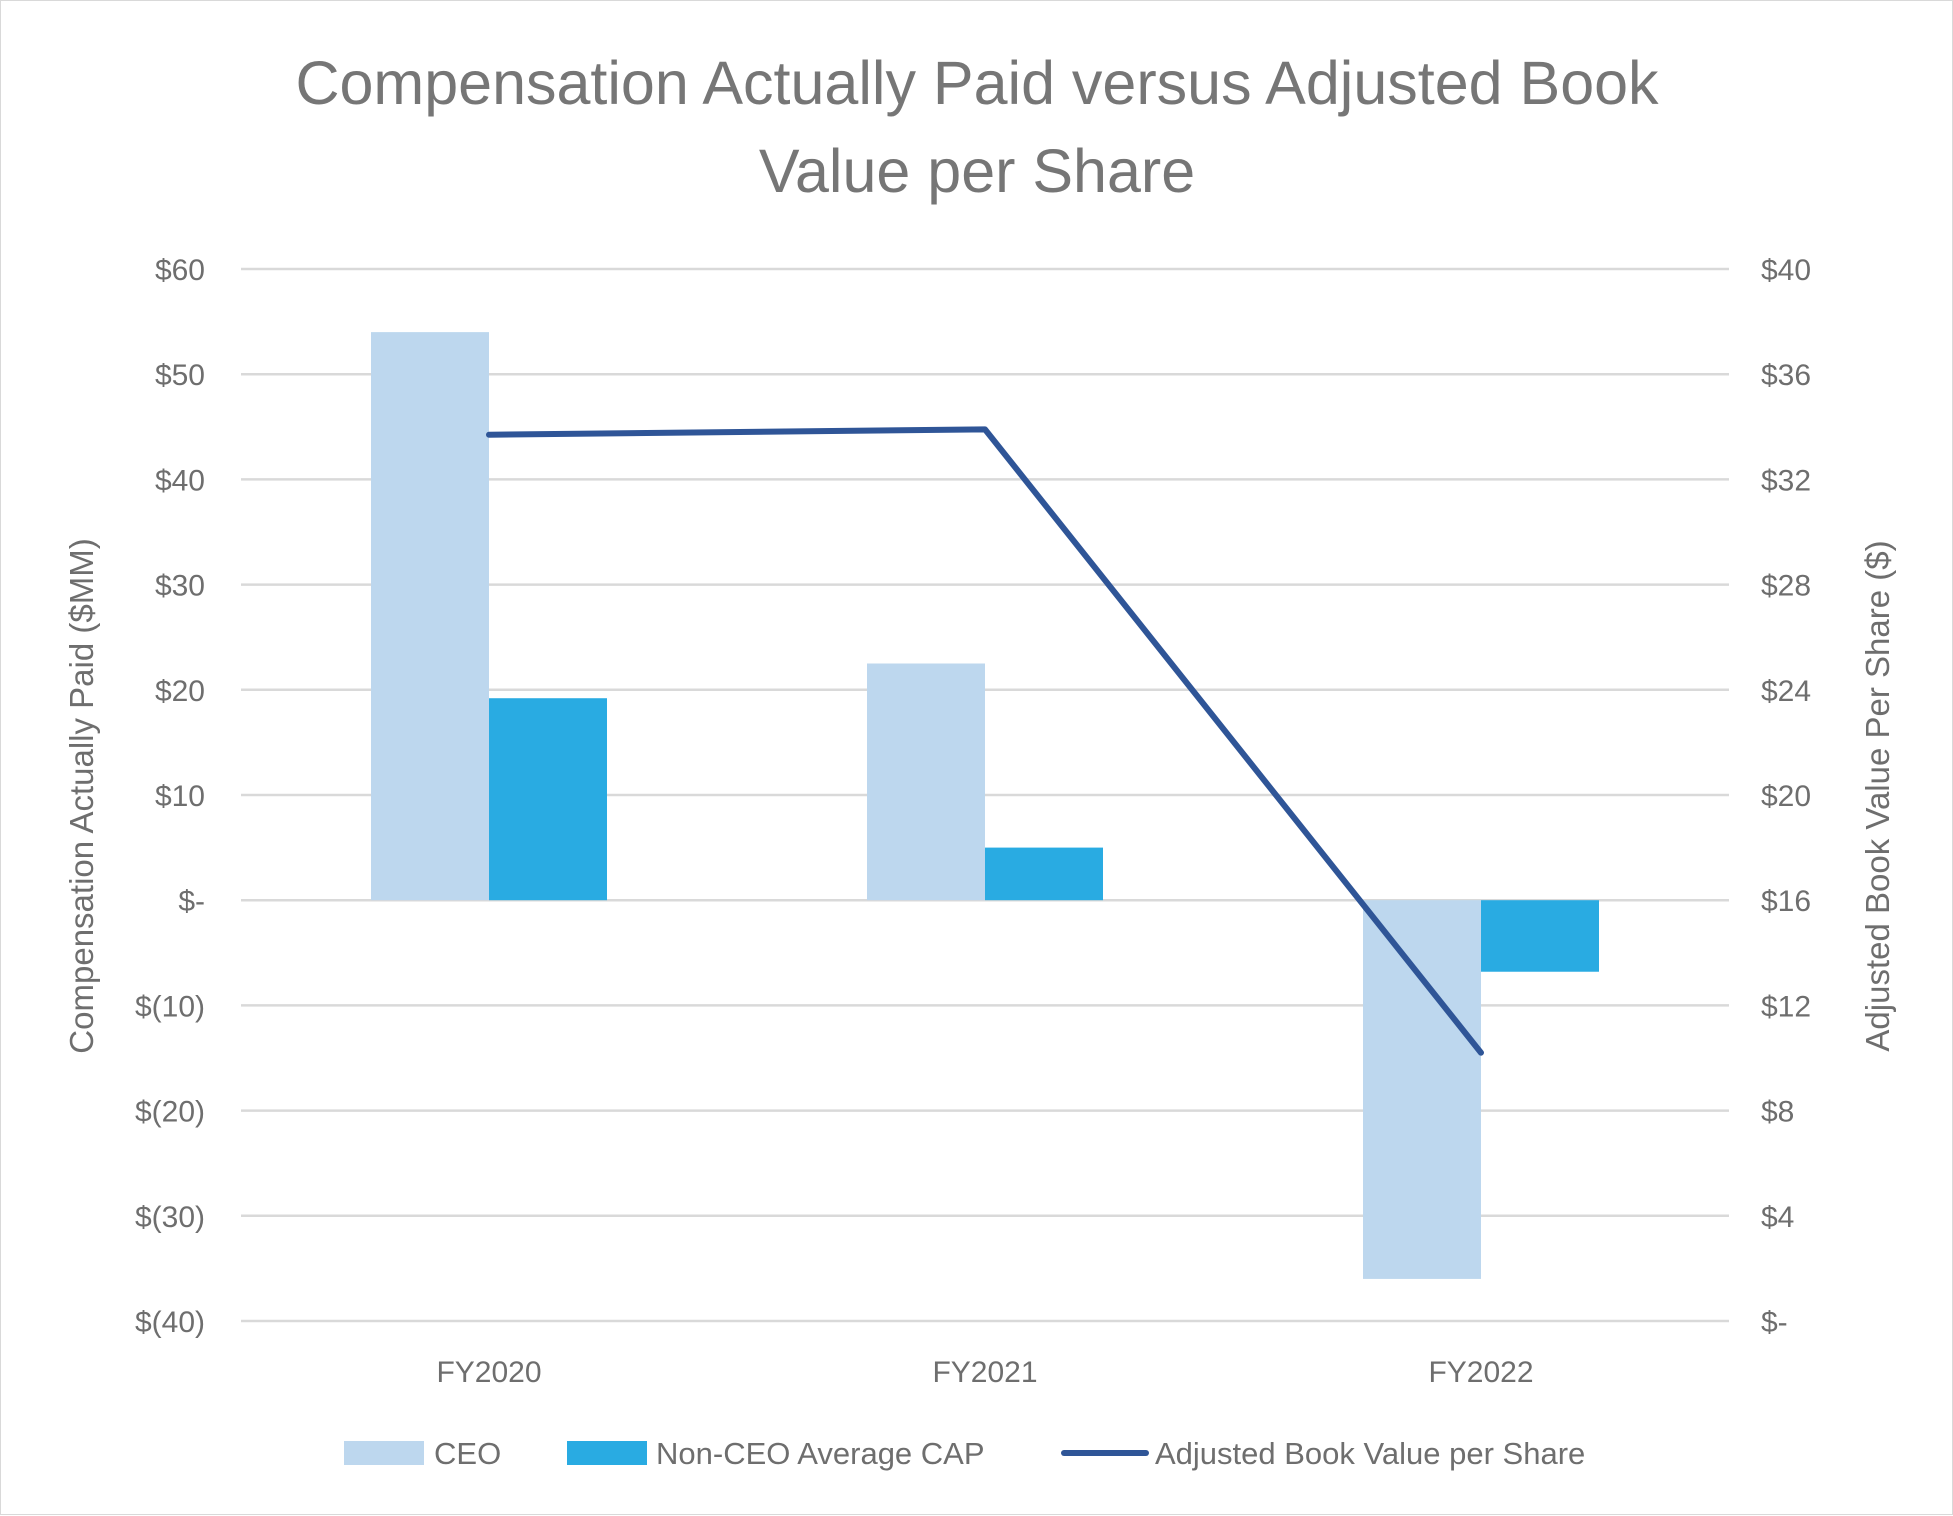  Describe the element at coordinates (1786, 586) in the screenshot. I see `y2-tick-label: $28` at that location.